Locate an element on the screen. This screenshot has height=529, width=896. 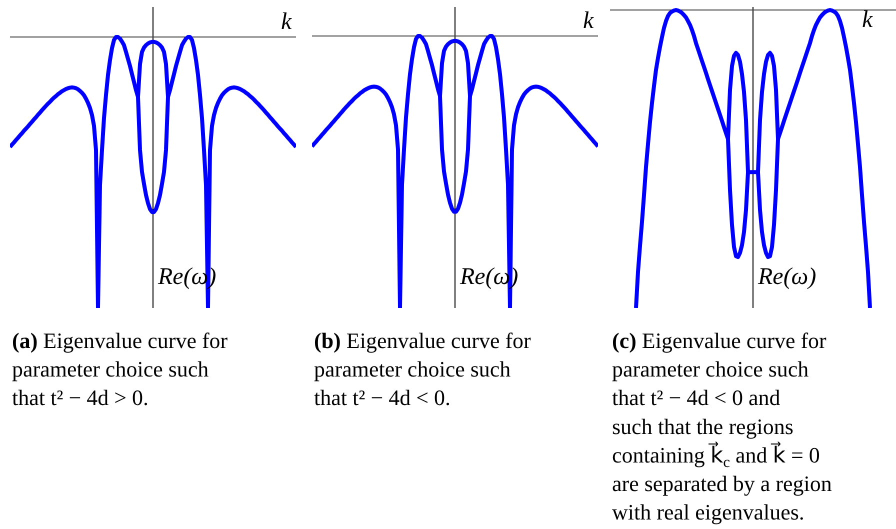
text: (a) Eigenvalue curve for parameter choice such that t² − 4d > 0. is located at coordinates (120, 369).